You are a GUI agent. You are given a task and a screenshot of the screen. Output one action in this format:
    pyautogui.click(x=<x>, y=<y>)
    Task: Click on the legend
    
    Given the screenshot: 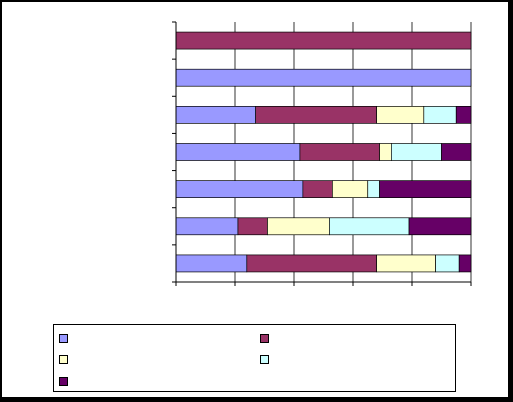 What is the action you would take?
    pyautogui.click(x=254, y=358)
    